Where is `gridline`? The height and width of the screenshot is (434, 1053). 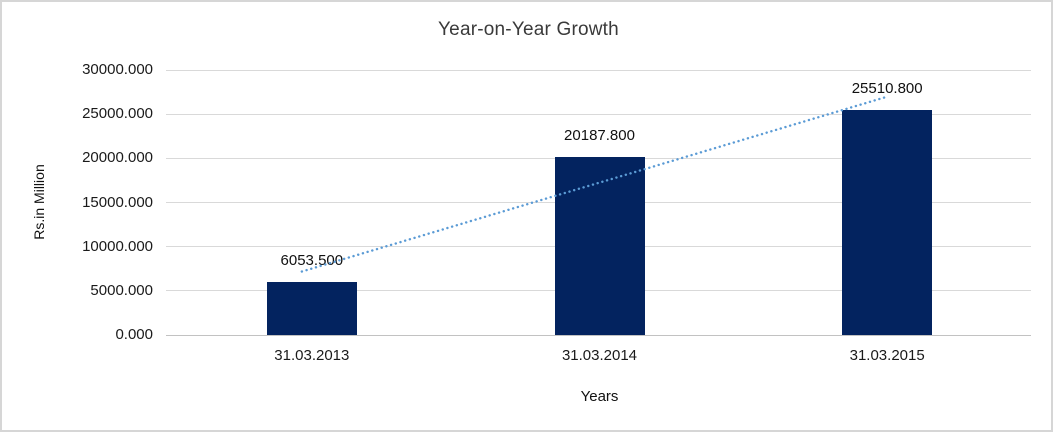 gridline is located at coordinates (598, 70).